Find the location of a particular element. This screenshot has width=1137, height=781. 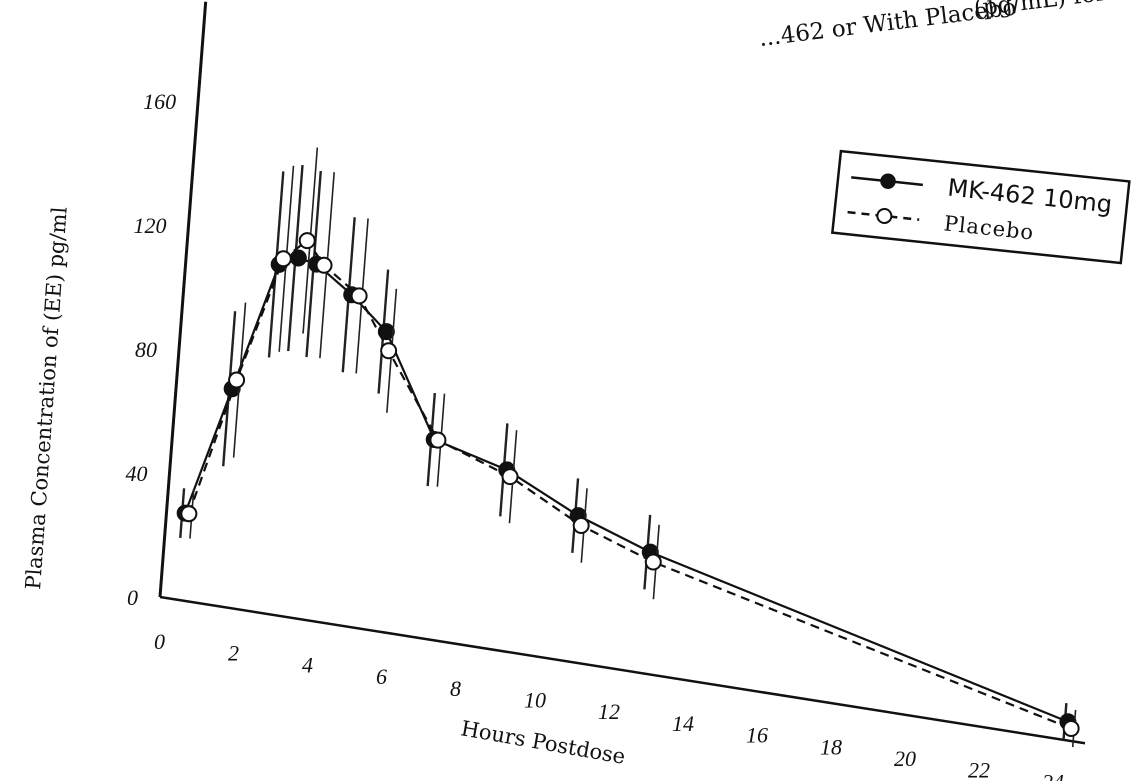

y-tick-label: 120 is located at coordinates (150, 225).